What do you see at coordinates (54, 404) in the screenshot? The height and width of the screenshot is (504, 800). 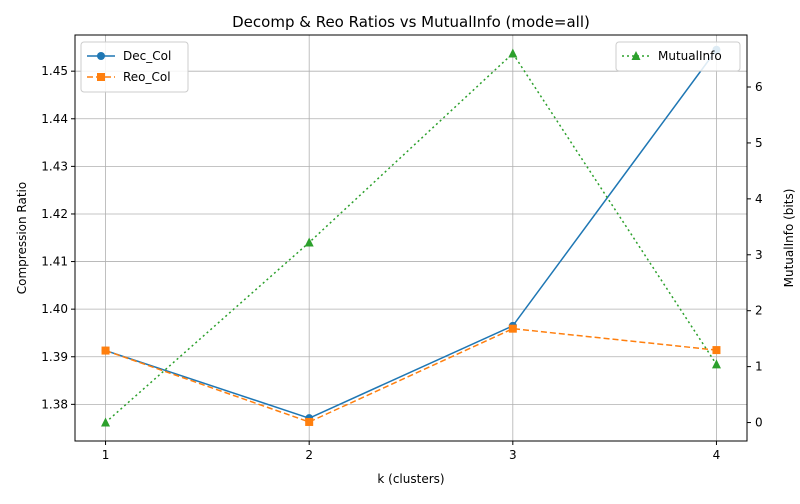 I see `y-tick-label: 1.38` at bounding box center [54, 404].